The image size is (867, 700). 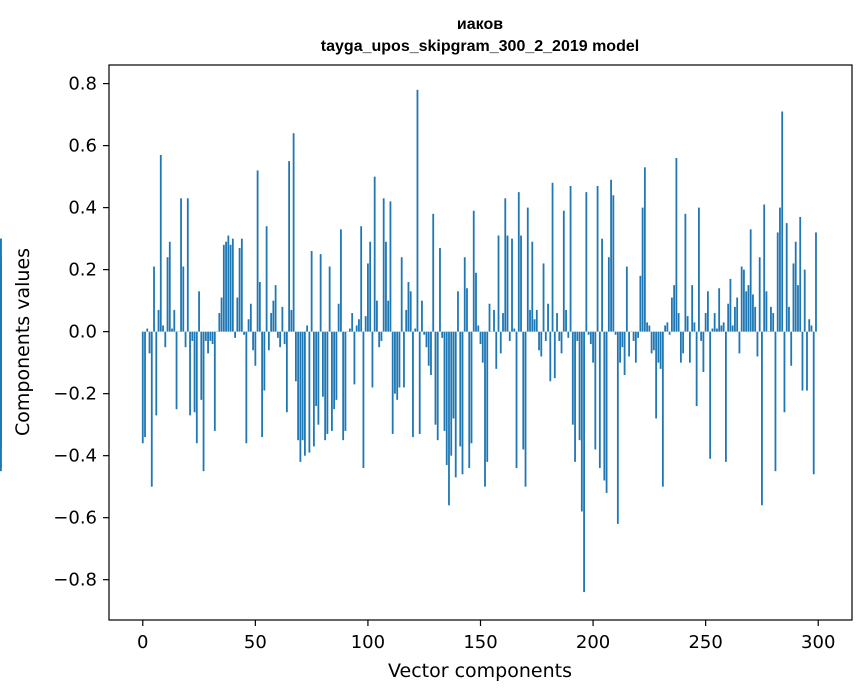 What do you see at coordinates (75, 456) in the screenshot?
I see `y-tick-label: −0.4` at bounding box center [75, 456].